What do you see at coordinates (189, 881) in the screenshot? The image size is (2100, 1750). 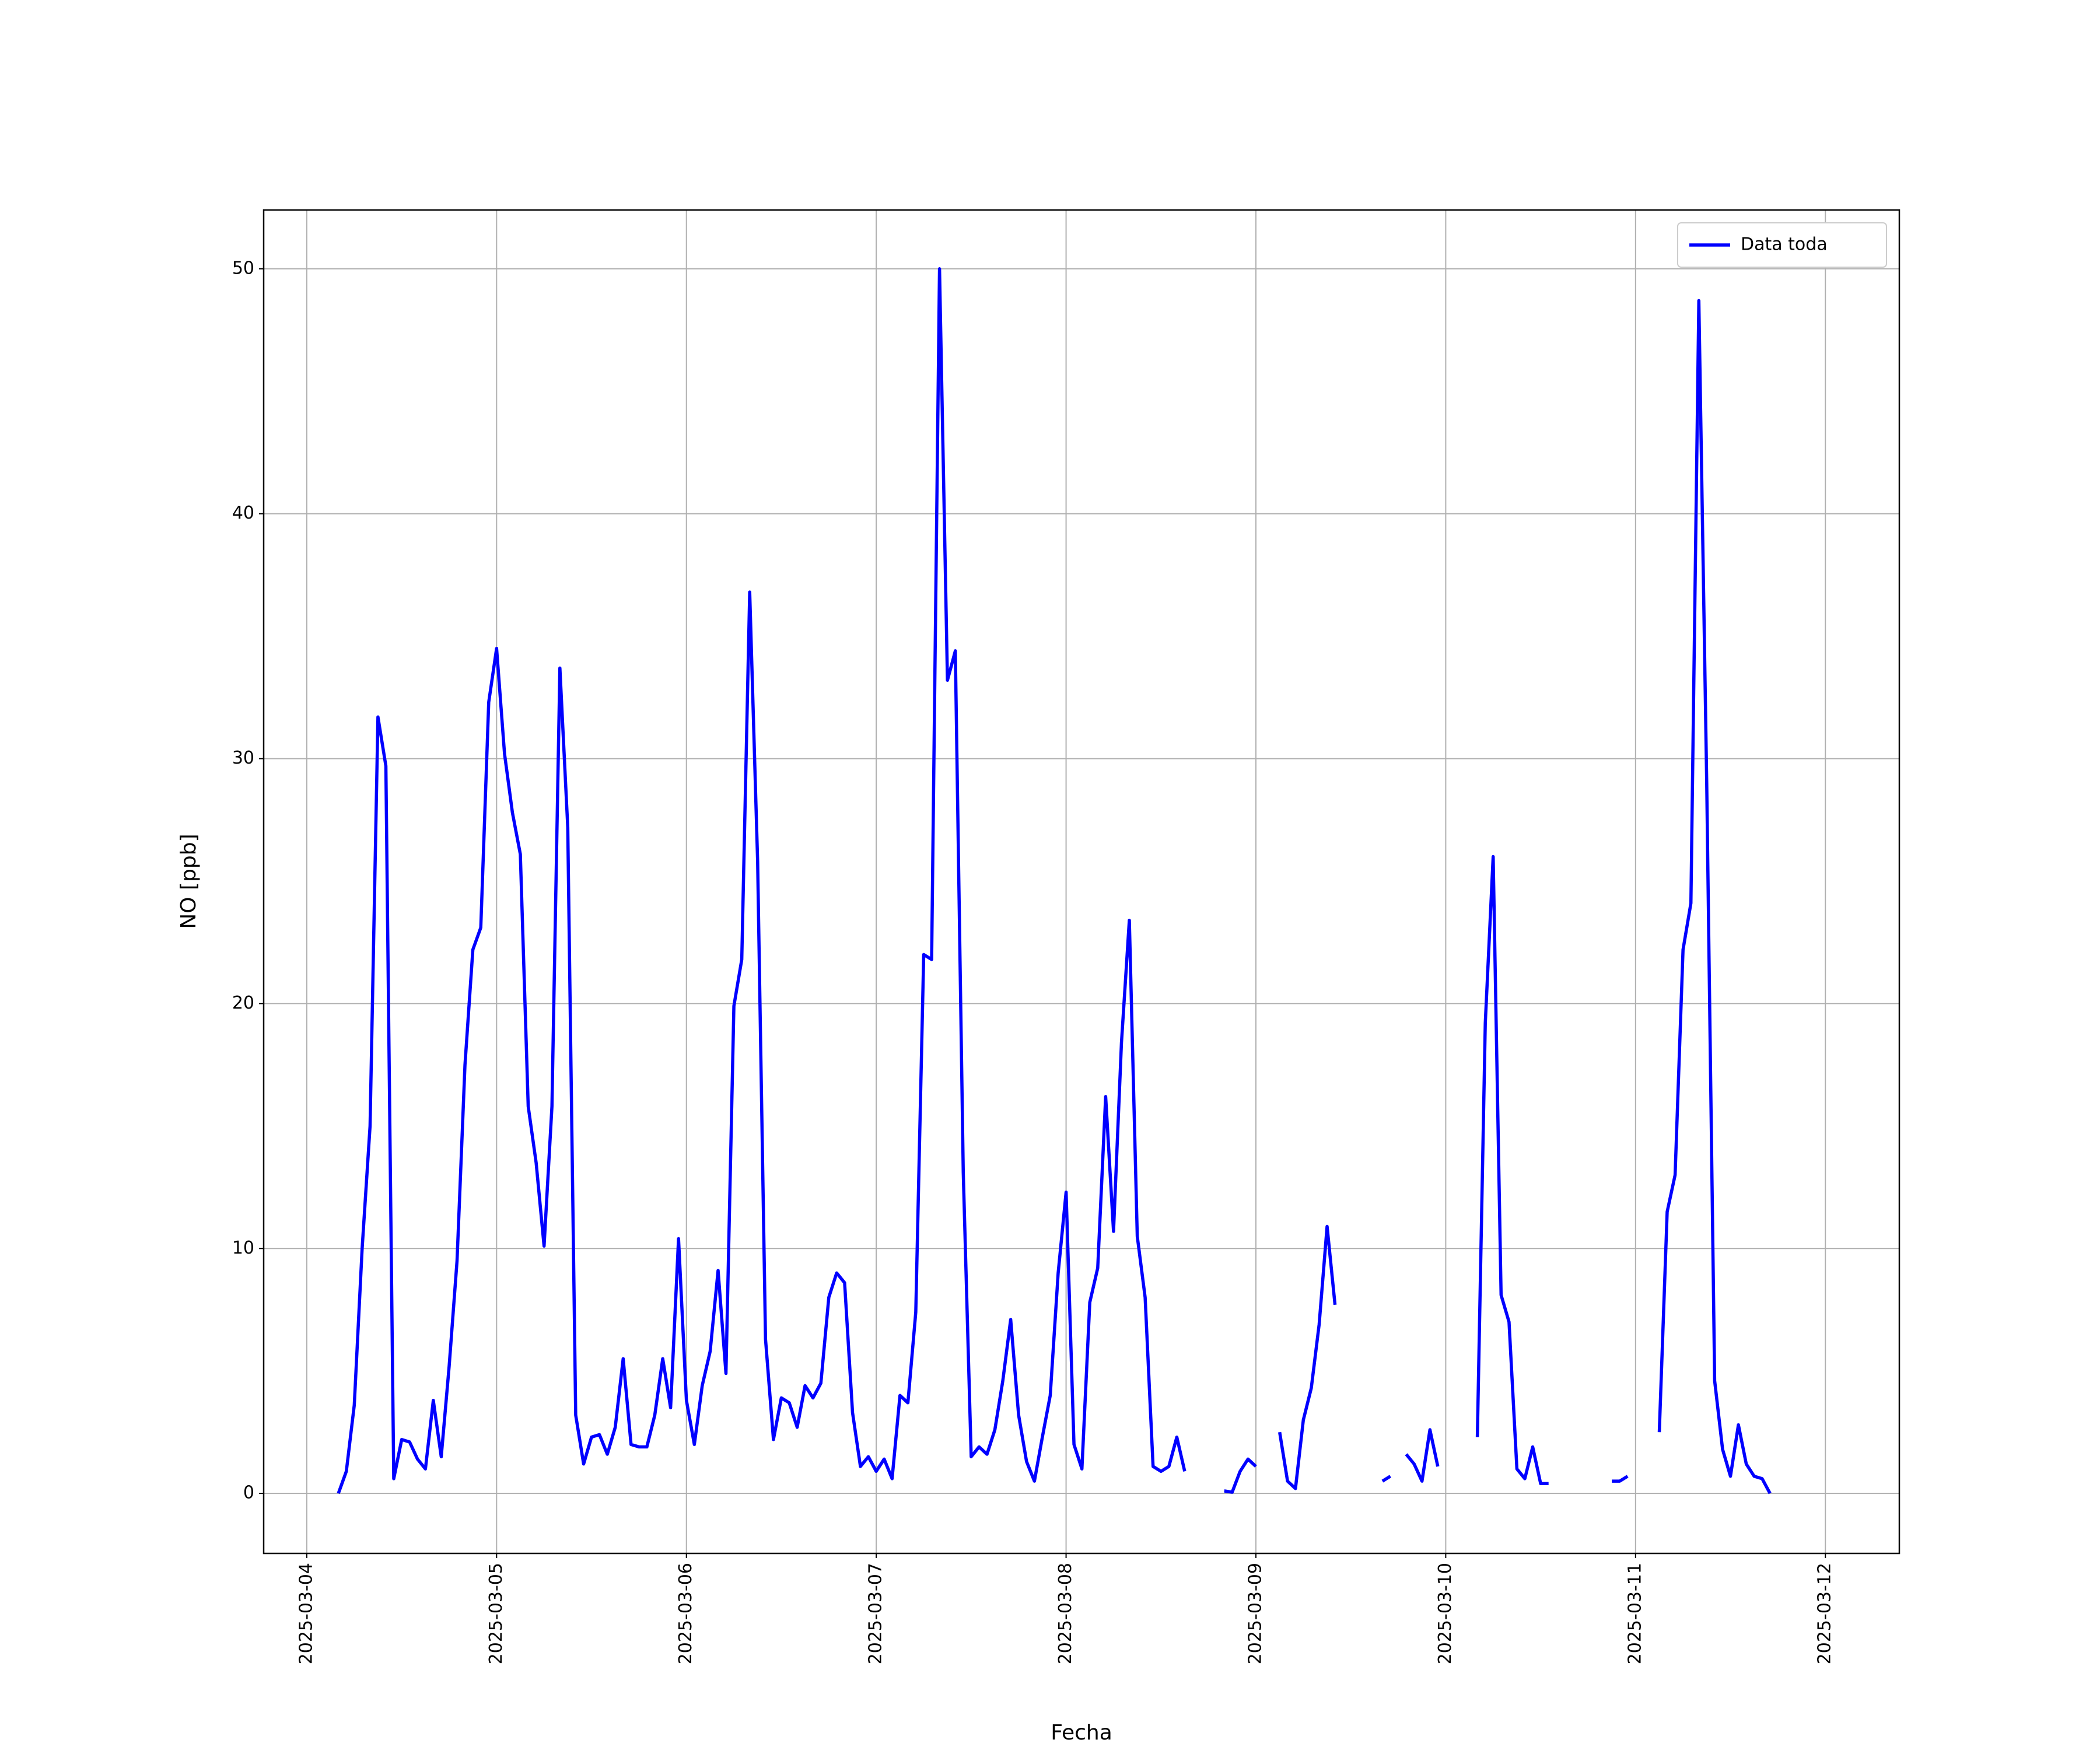 I see `y-axis-label: NO [ppb]` at bounding box center [189, 881].